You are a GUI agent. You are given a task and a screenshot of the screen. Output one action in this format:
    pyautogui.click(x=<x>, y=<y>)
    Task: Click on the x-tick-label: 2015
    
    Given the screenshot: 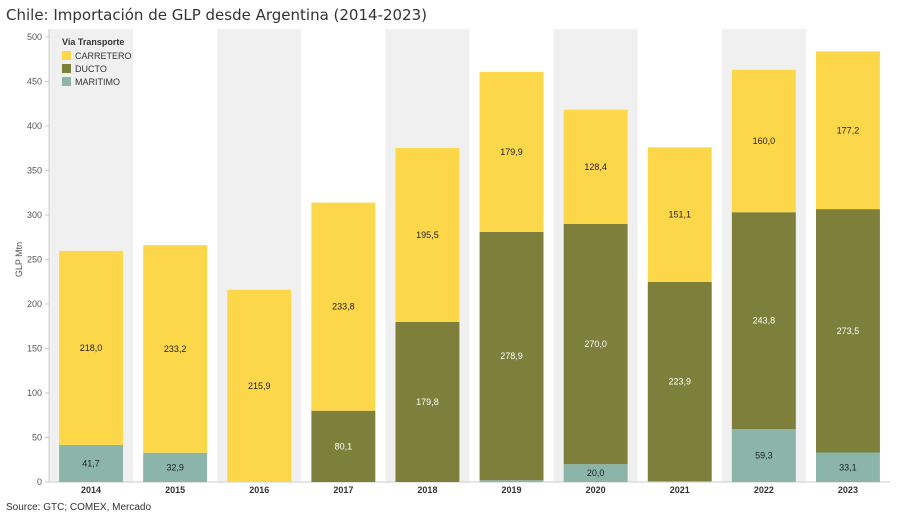 What is the action you would take?
    pyautogui.click(x=175, y=490)
    